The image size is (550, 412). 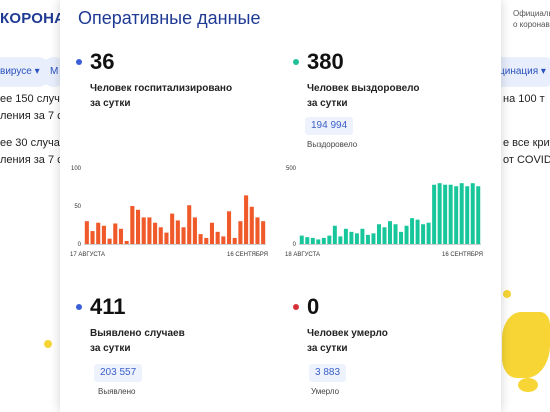 I want to click on stat-description: Человек умерло за сутки, so click(x=392, y=341).